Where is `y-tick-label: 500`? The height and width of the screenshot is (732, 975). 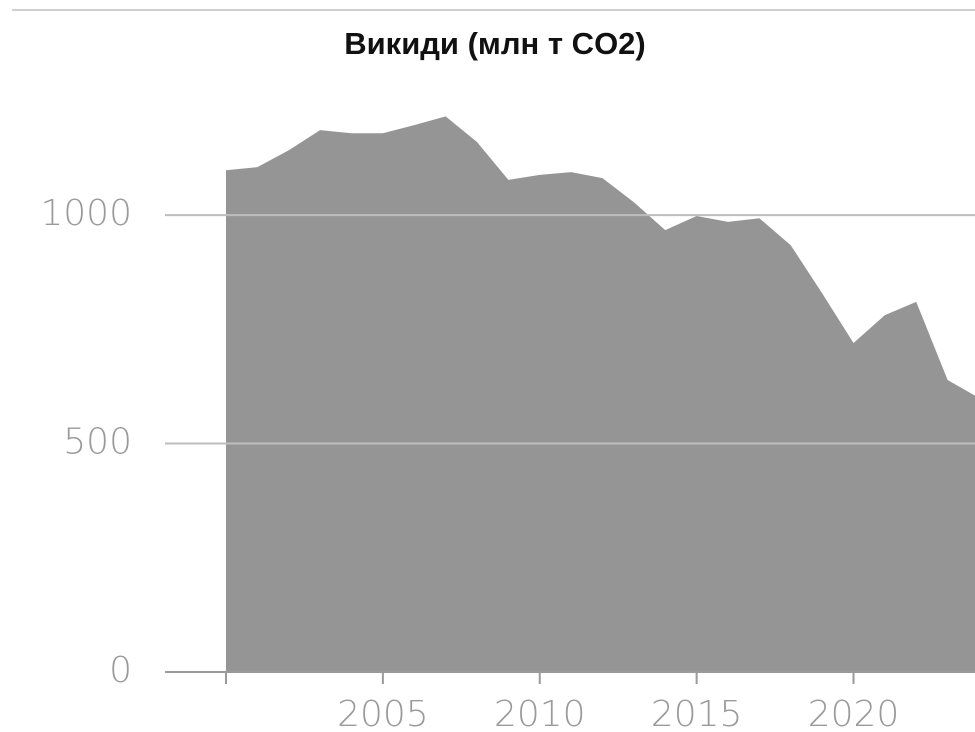 y-tick-label: 500 is located at coordinates (97, 442).